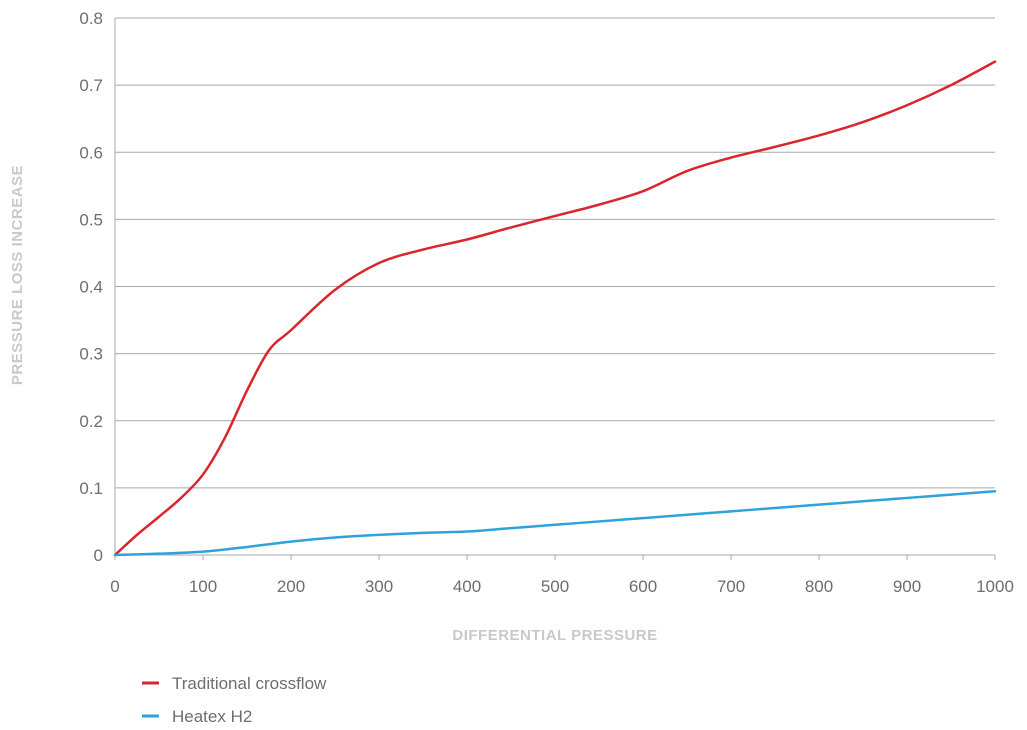 This screenshot has width=1027, height=730. I want to click on y-tick-label: 0.6, so click(91, 152).